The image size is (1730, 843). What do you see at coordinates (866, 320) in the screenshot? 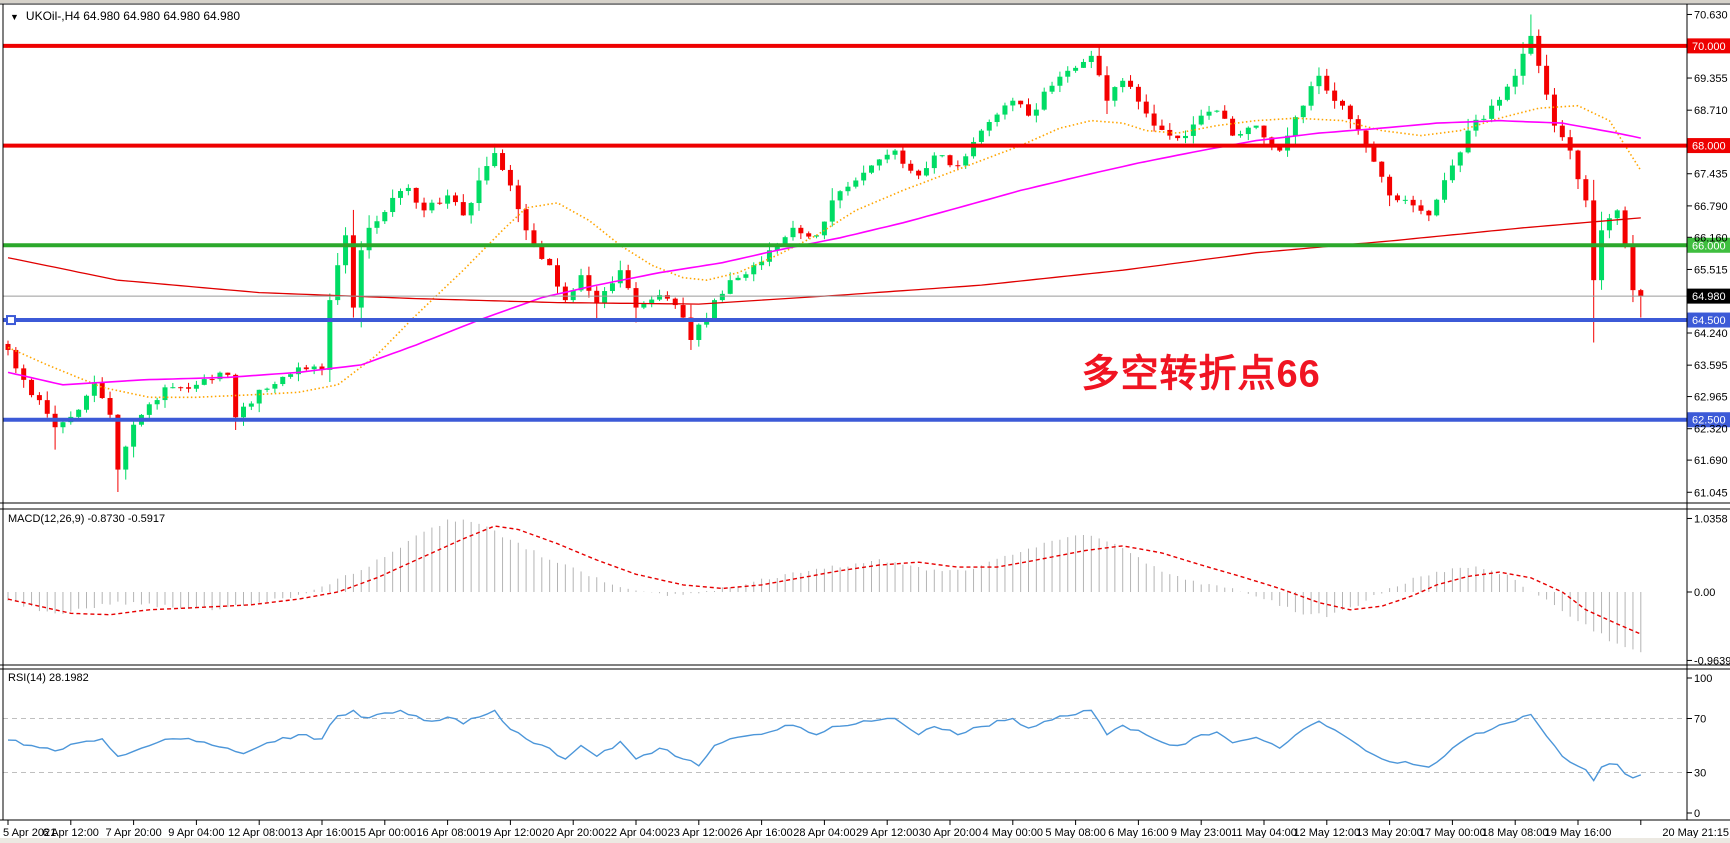
I see `hline-64.500: 64.500` at bounding box center [866, 320].